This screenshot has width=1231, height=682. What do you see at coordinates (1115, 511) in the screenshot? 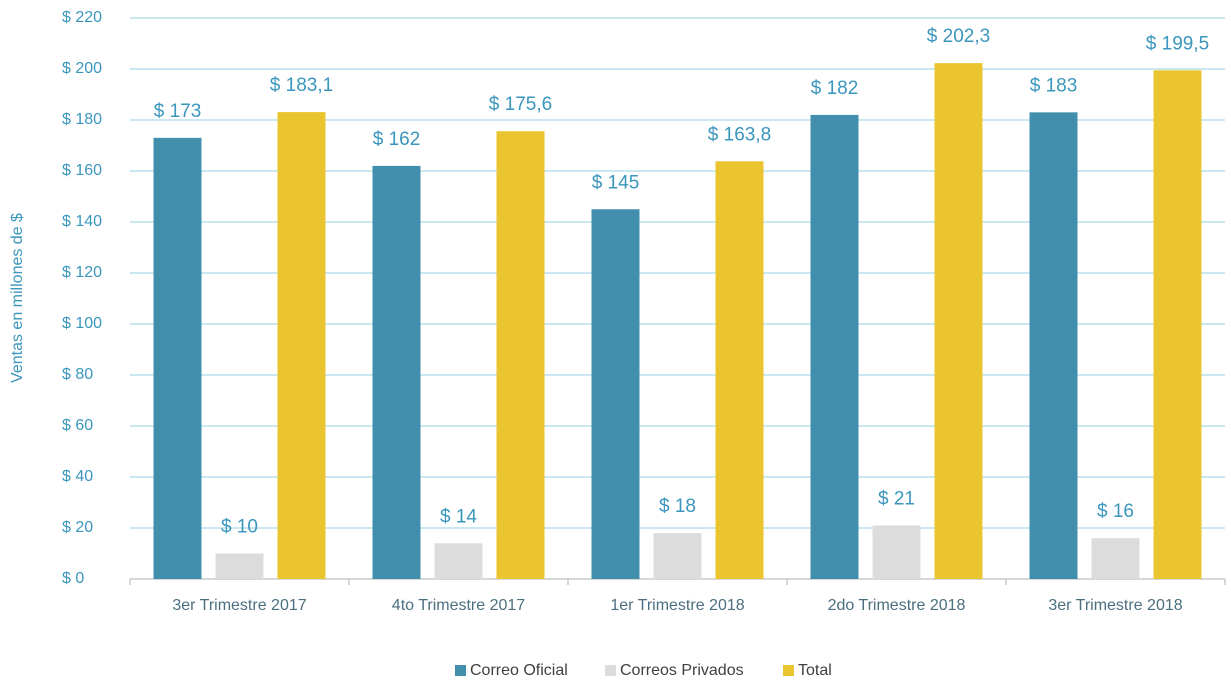
I see `value-label: $ 16` at bounding box center [1115, 511].